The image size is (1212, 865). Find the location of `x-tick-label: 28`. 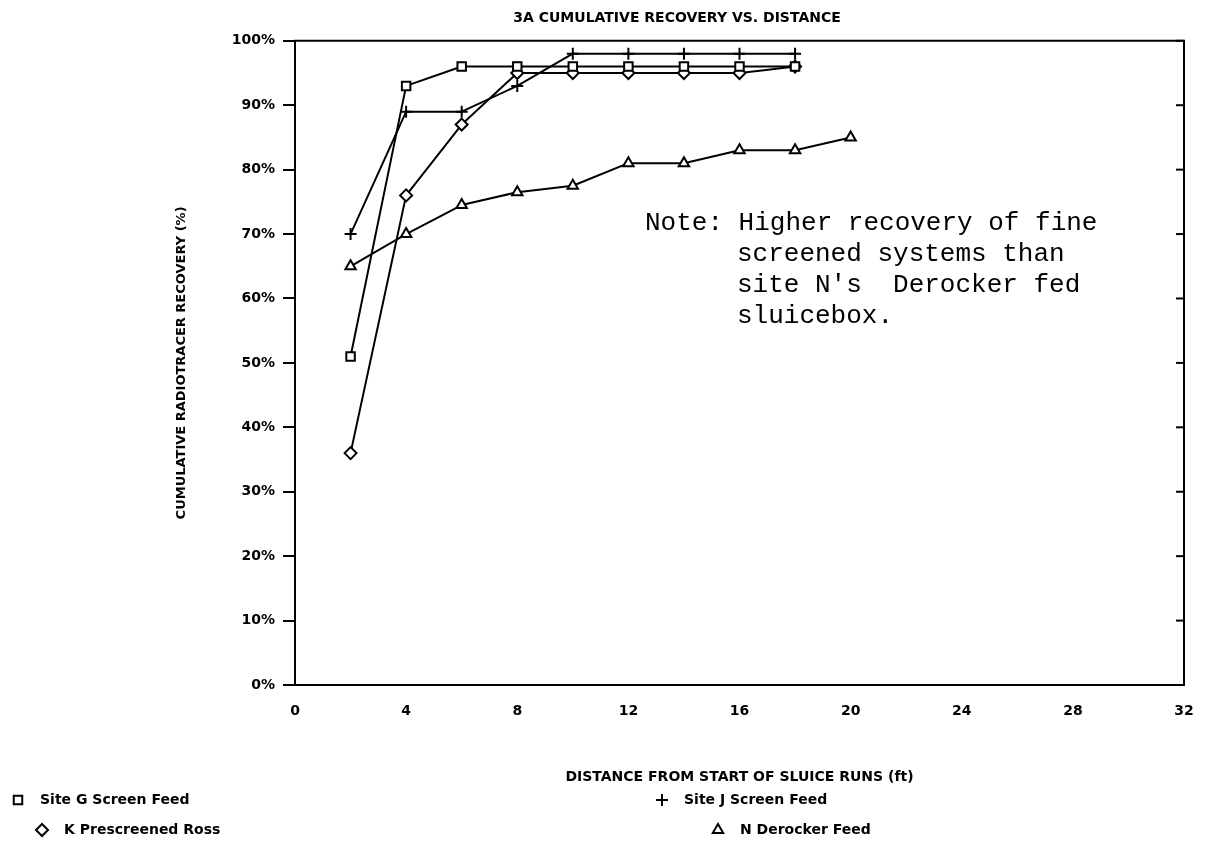

x-tick-label: 28 is located at coordinates (1073, 710).